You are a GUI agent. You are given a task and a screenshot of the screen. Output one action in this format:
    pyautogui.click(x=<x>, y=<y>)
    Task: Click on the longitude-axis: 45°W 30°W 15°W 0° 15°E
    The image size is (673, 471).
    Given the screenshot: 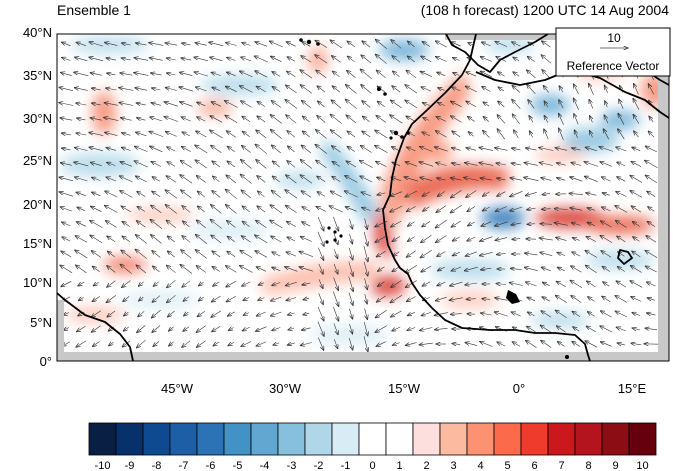 What is the action you would take?
    pyautogui.click(x=403, y=388)
    